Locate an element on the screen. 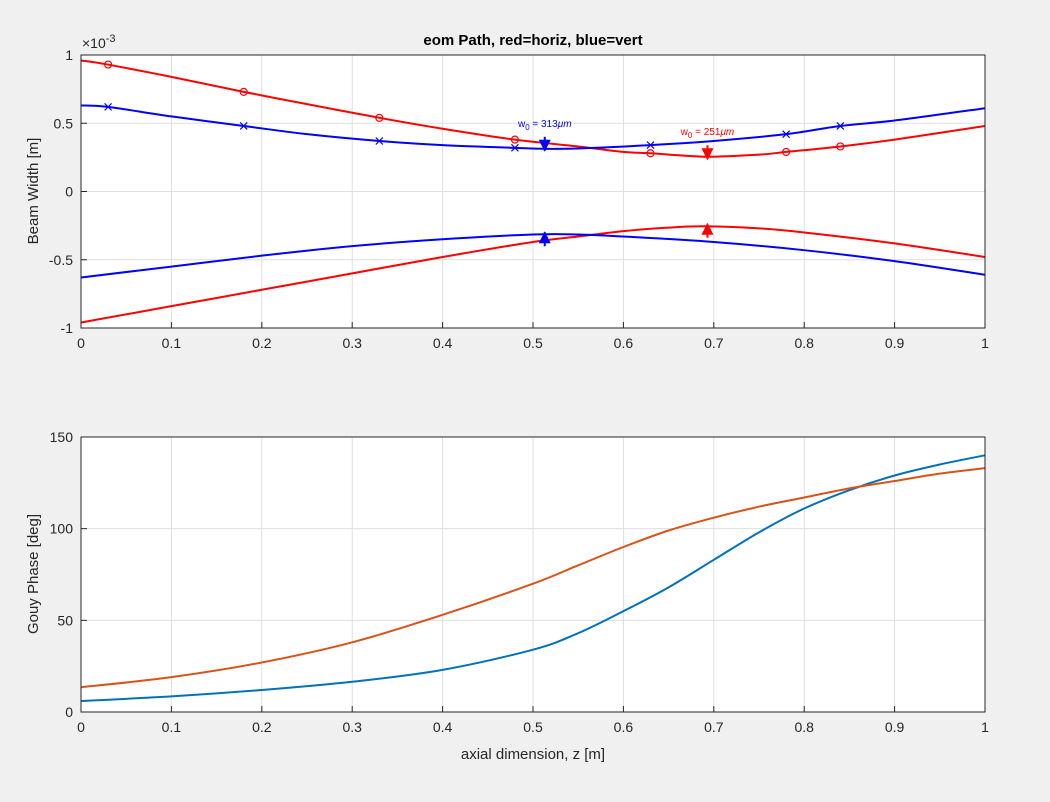 The image size is (1050, 802). y-tick-label: 1 is located at coordinates (69, 55).